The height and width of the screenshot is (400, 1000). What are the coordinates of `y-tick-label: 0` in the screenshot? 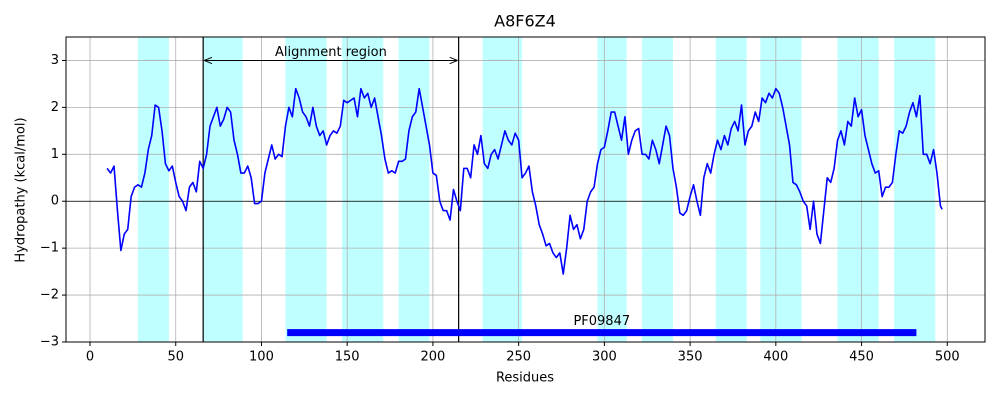 It's located at (55, 201).